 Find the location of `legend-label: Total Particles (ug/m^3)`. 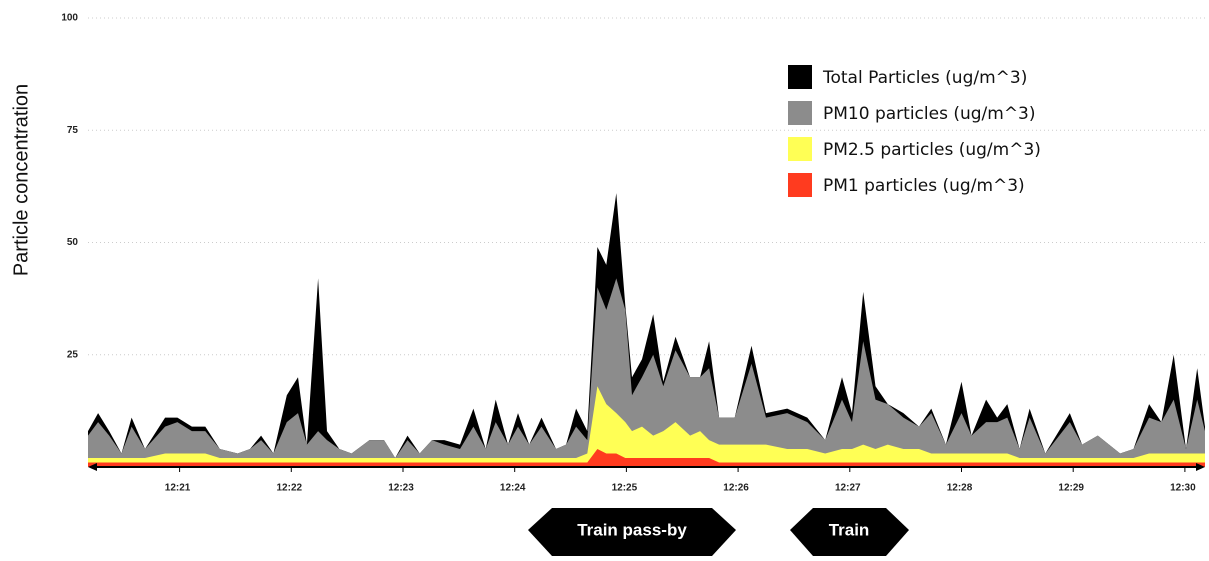

legend-label: Total Particles (ug/m^3) is located at coordinates (924, 78).